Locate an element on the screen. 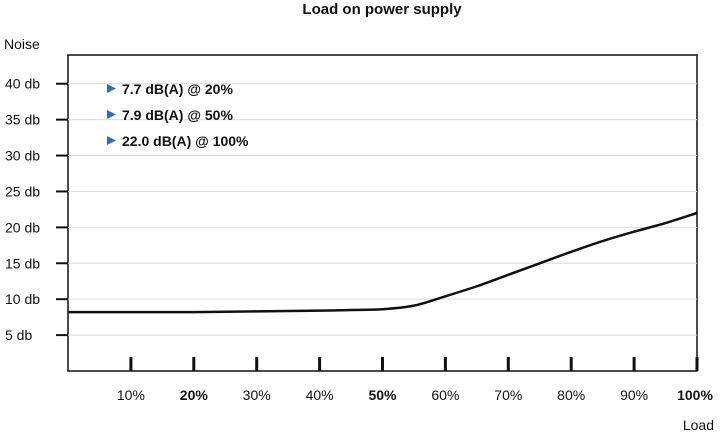 The width and height of the screenshot is (720, 432). annotation-label: 22.0 dB(A) @ 100% is located at coordinates (185, 141).